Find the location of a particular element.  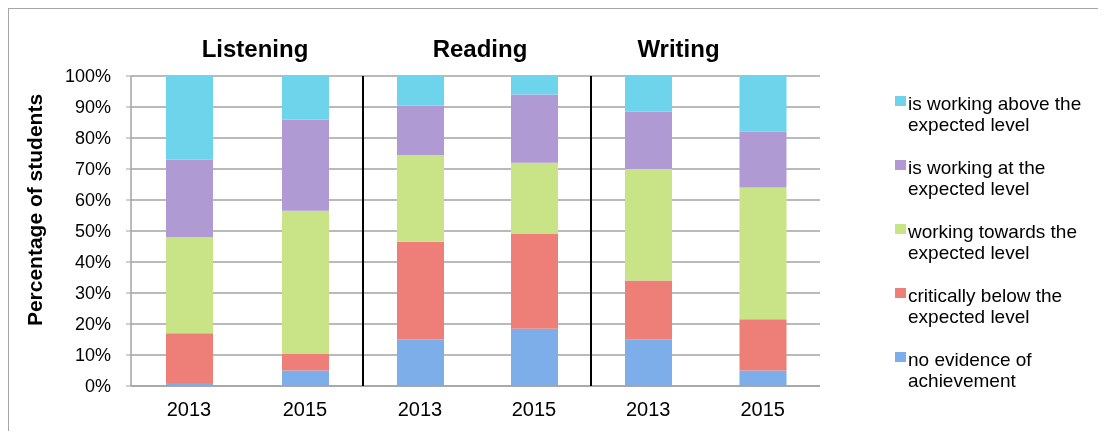

chart-title: Reading is located at coordinates (480, 48).